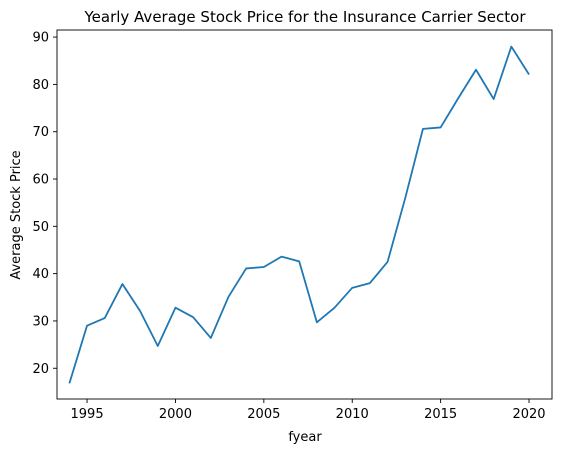 This screenshot has width=563, height=453. Describe the element at coordinates (175, 414) in the screenshot. I see `x-tick-label: 2000` at that location.